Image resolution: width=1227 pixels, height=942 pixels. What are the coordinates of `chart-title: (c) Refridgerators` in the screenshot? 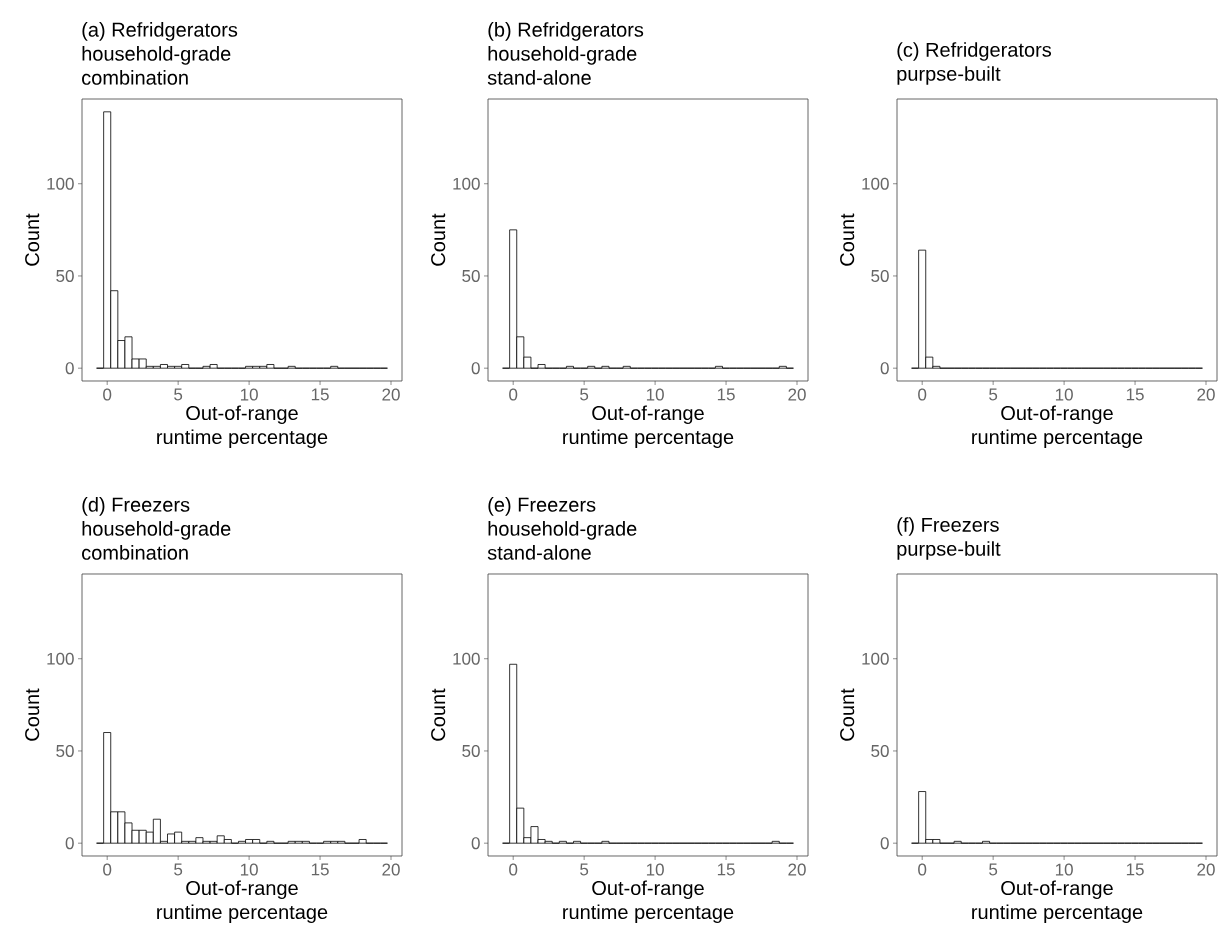 It's located at (974, 51).